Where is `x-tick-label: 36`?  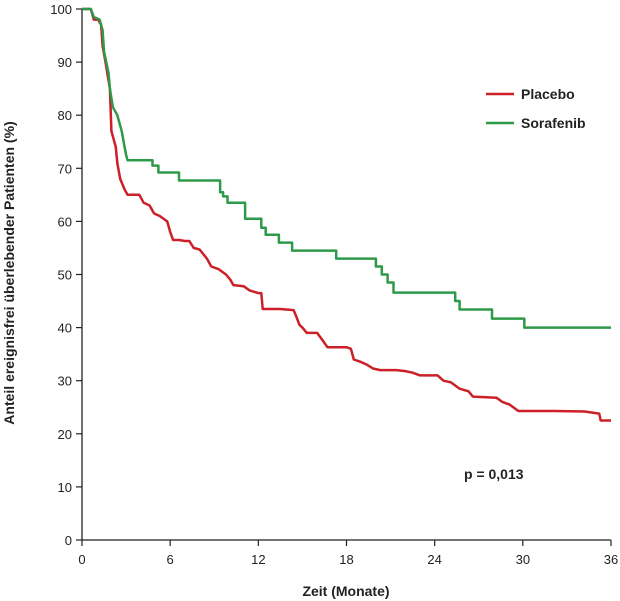 x-tick-label: 36 is located at coordinates (611, 559).